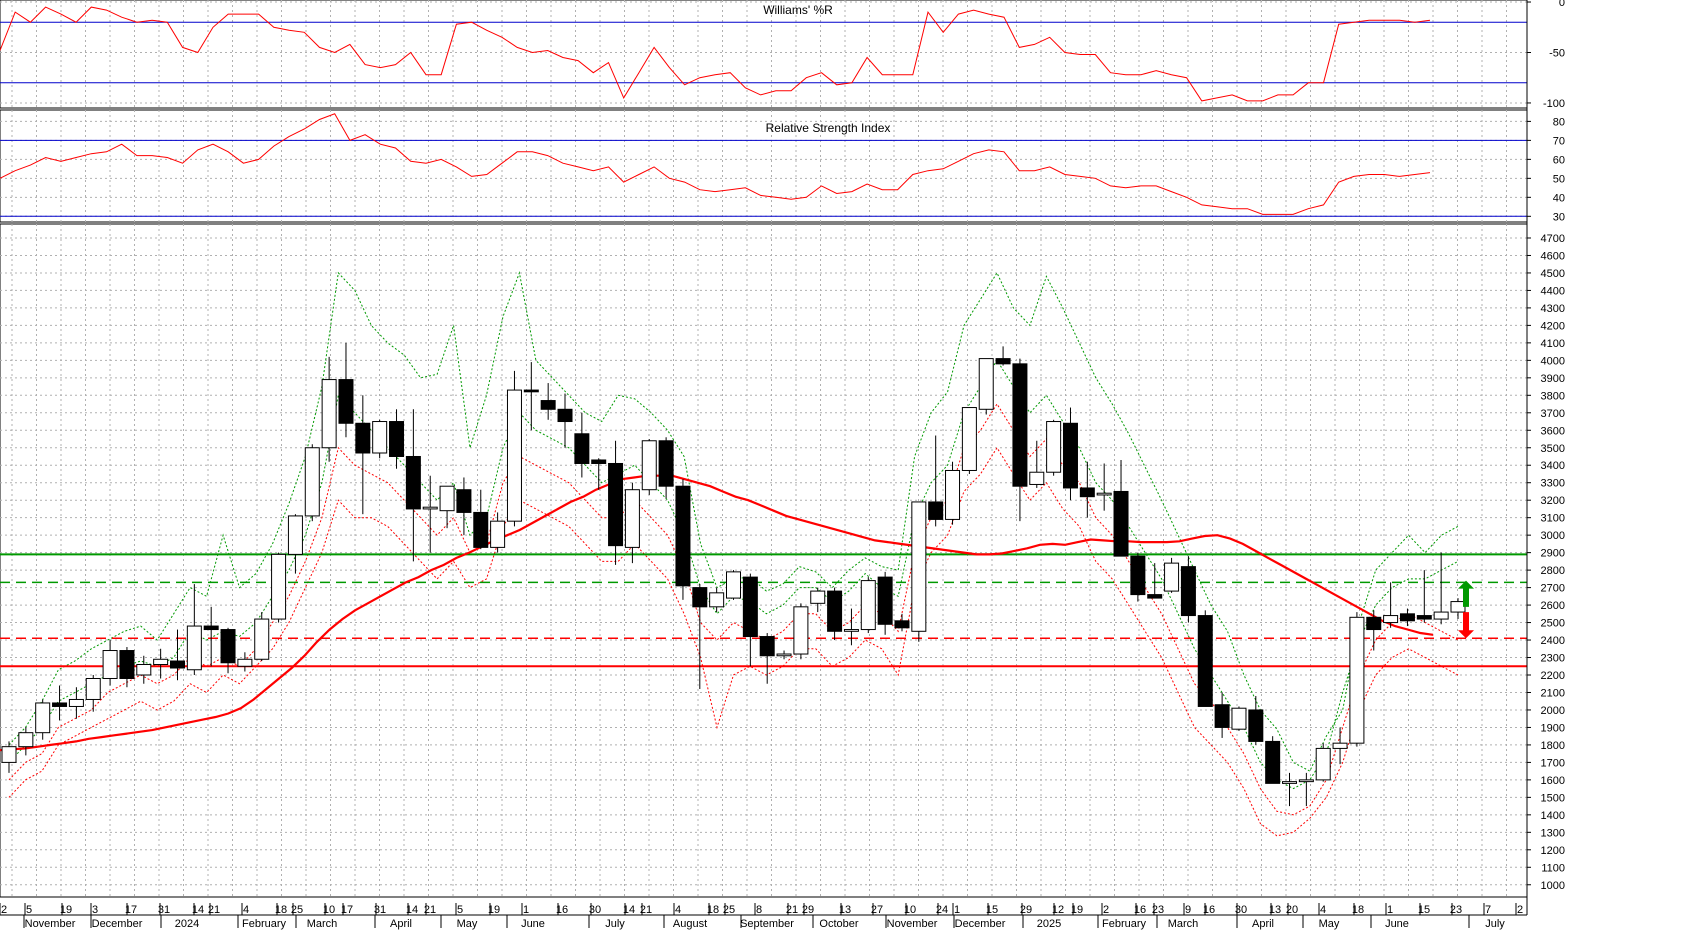 This screenshot has height=935, width=1704. Describe the element at coordinates (1553, 624) in the screenshot. I see `y-tick-label: 2500` at that location.